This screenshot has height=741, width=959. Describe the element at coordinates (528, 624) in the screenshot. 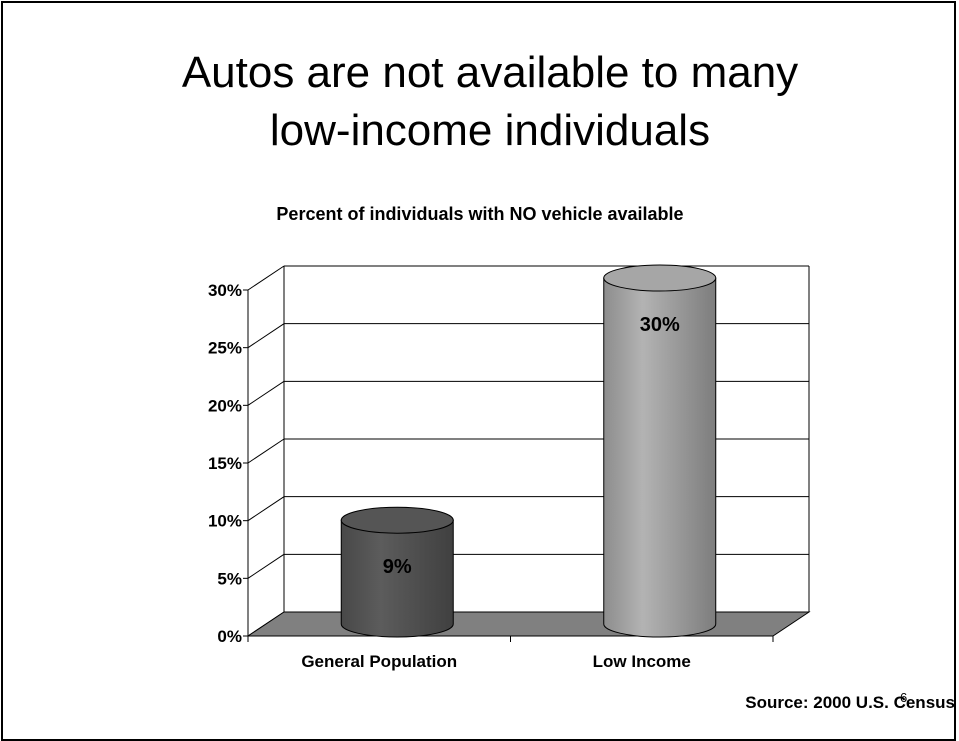

I see `chart-floor` at that location.